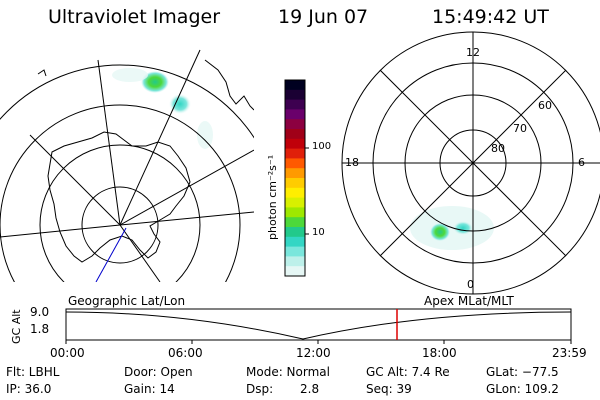 Image resolution: width=600 pixels, height=400 pixels. I want to click on timeline-x-tick-0600: 06:00, so click(185, 353).